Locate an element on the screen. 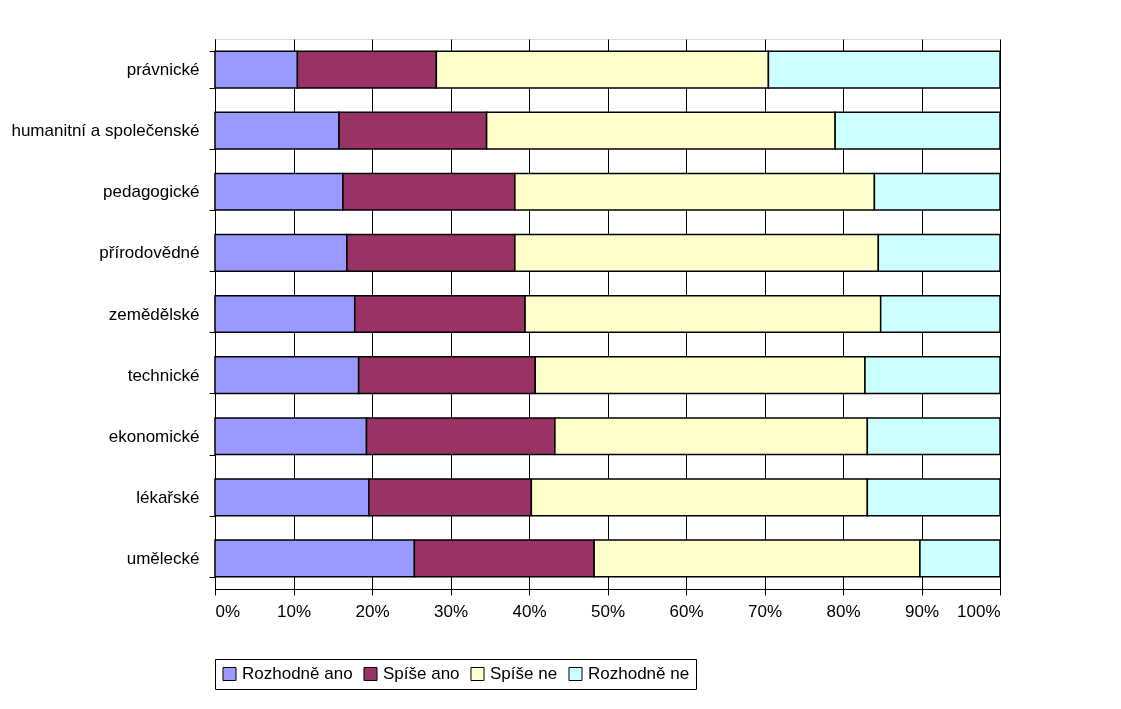 The width and height of the screenshot is (1121, 709). y-tick-label: zemědělské is located at coordinates (154, 314).